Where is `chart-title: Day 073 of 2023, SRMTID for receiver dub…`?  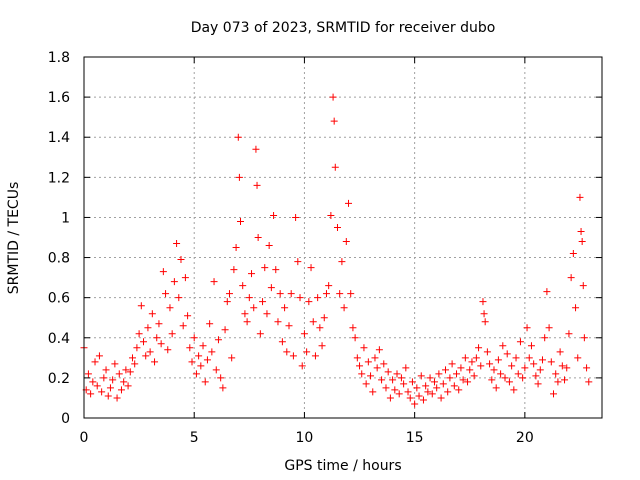 chart-title: Day 073 of 2023, SRMTID for receiver dub… is located at coordinates (343, 28).